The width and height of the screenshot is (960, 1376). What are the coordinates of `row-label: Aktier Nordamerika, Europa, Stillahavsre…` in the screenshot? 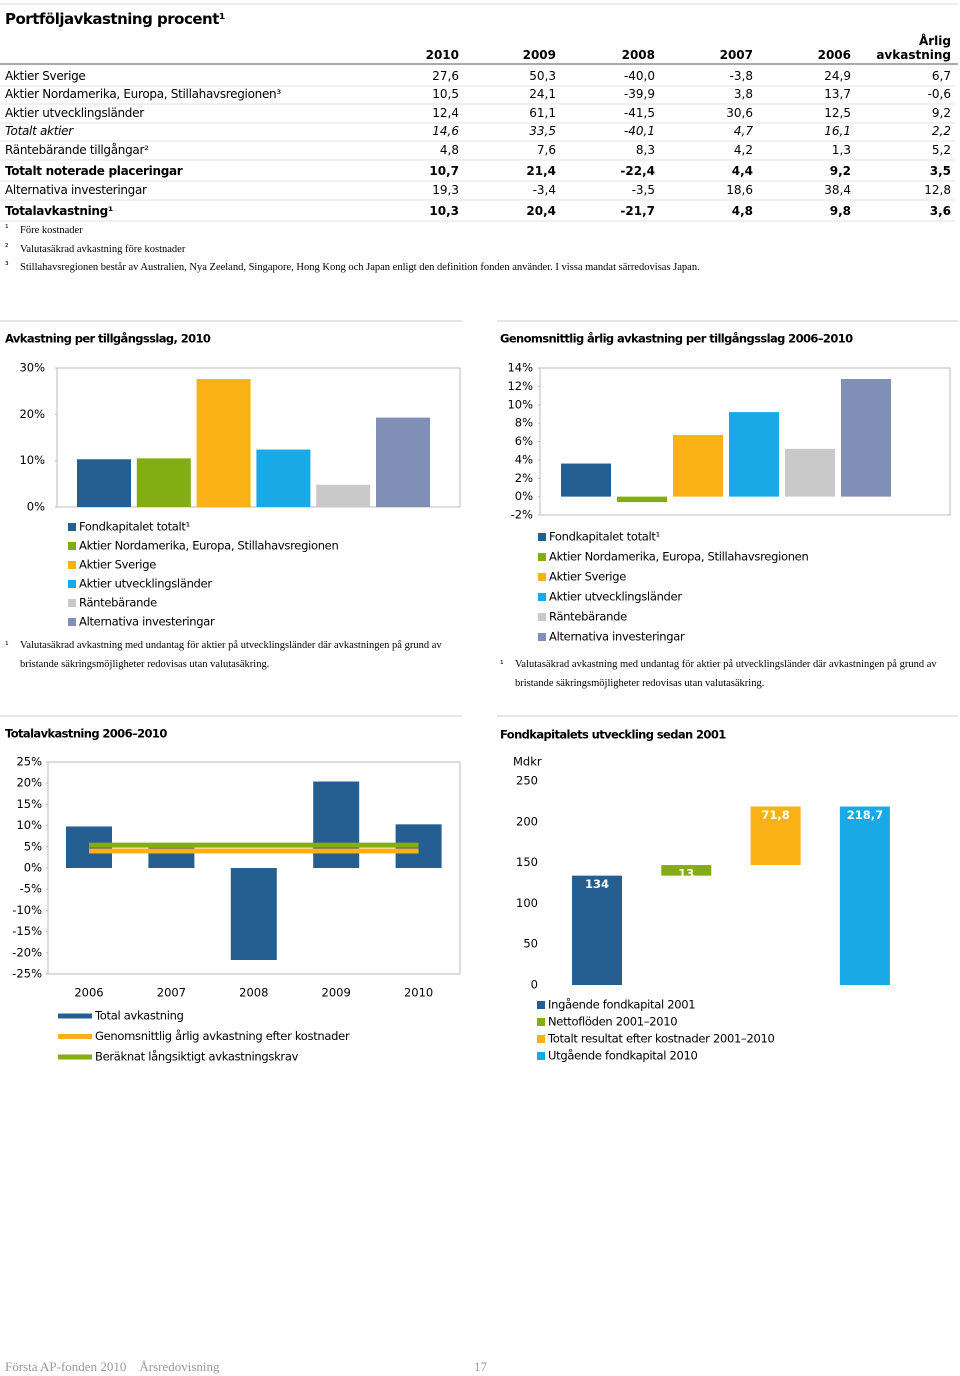 It's located at (143, 94).